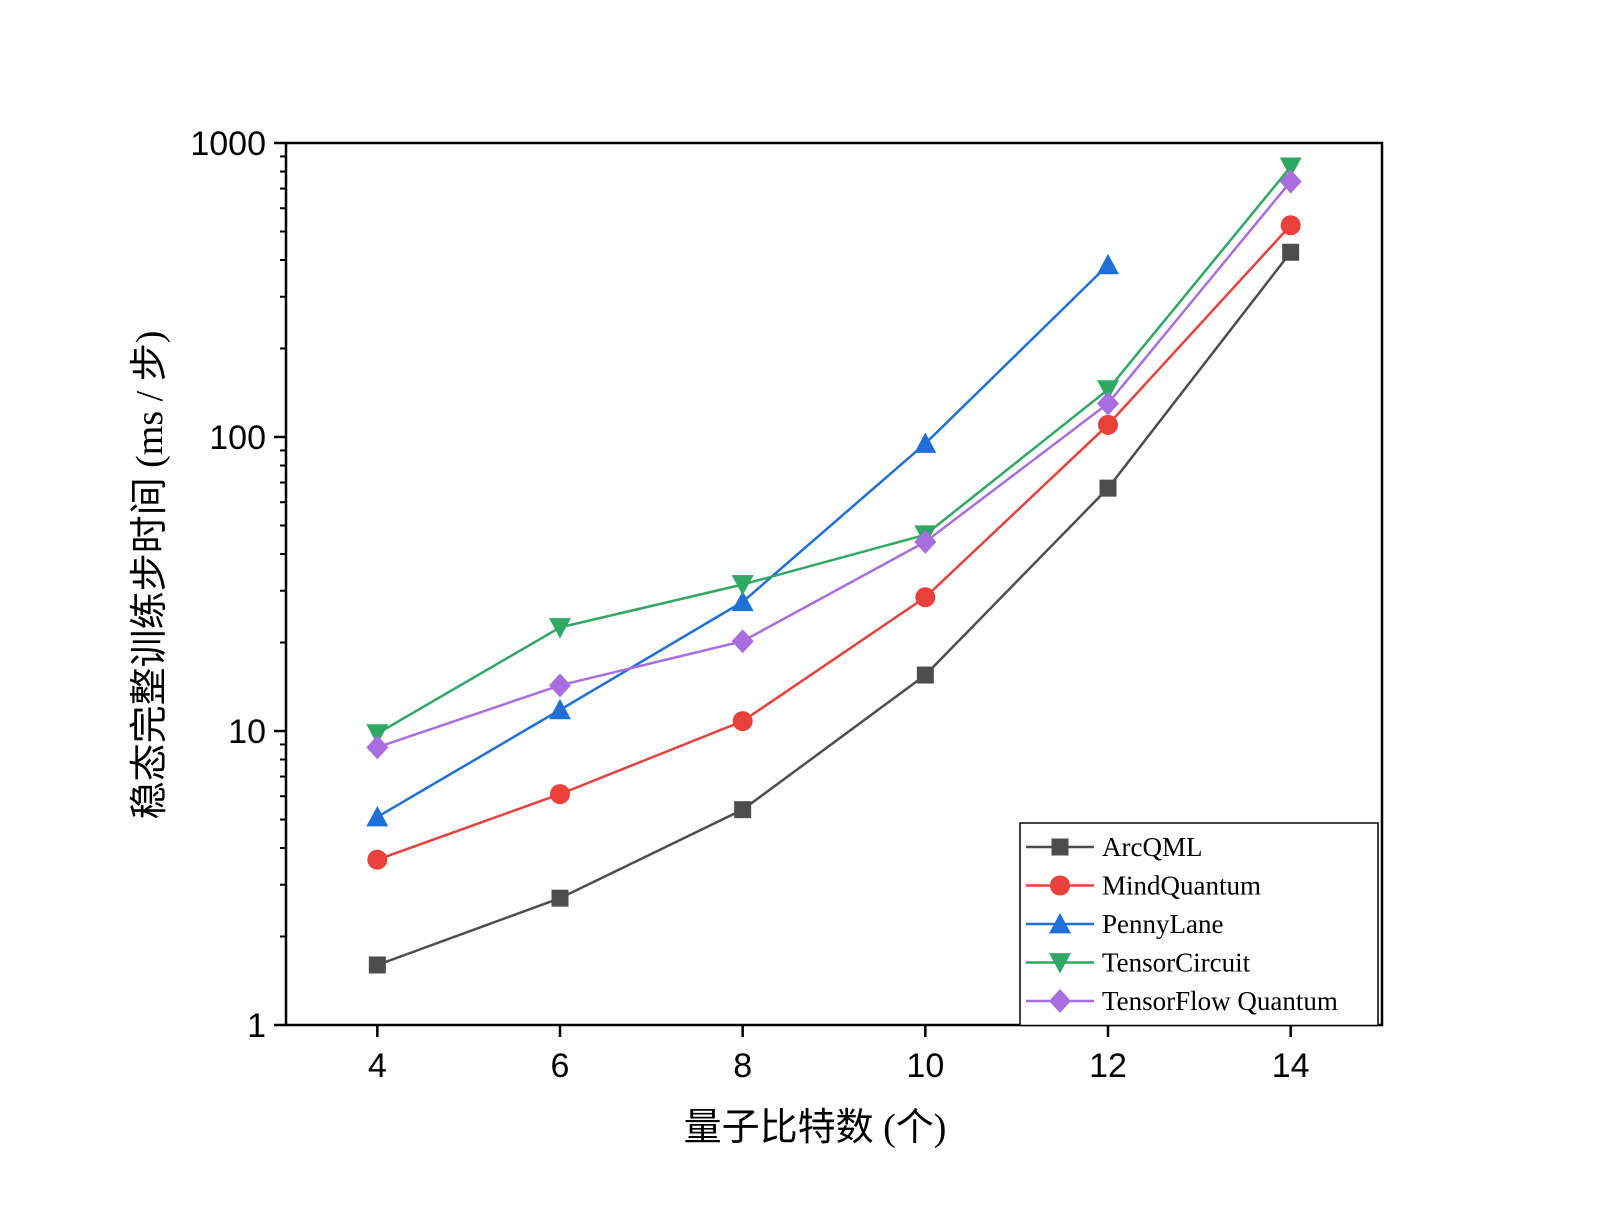 The width and height of the screenshot is (1600, 1225). I want to click on x-tick-label: 4, so click(377, 1066).